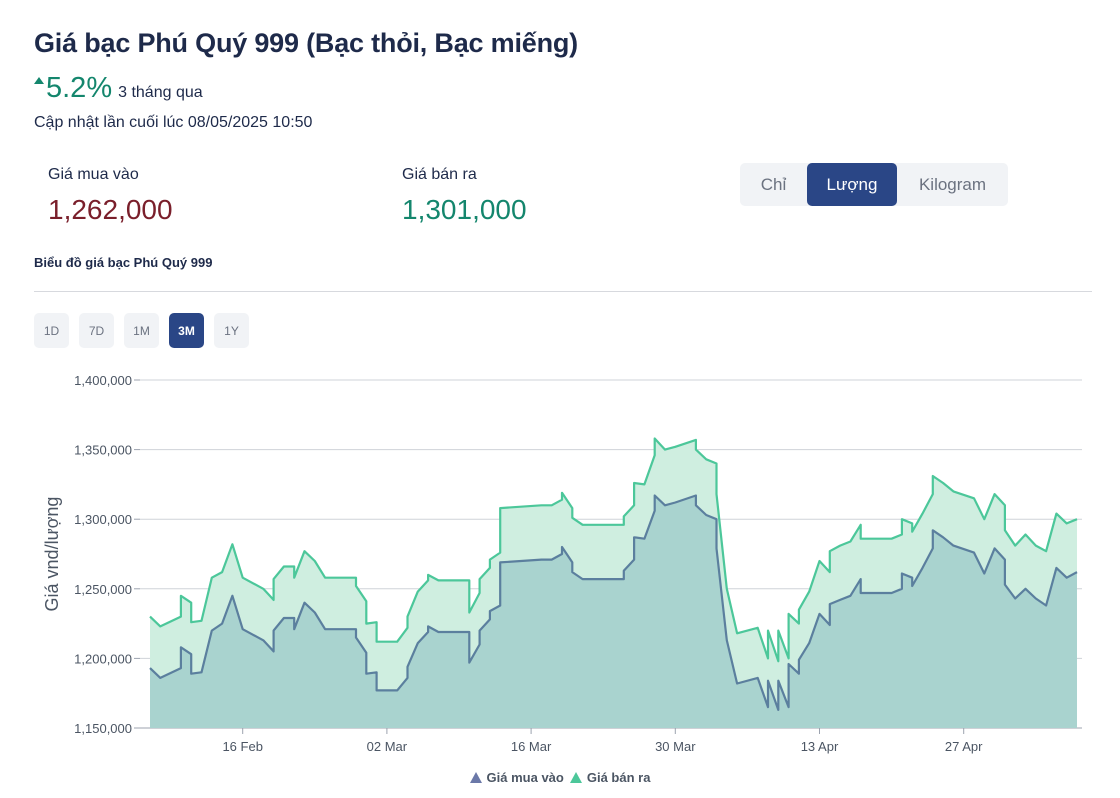 This screenshot has height=798, width=1120. I want to click on range-selector: 1D 7D 1M 3M 1Y, so click(146, 330).